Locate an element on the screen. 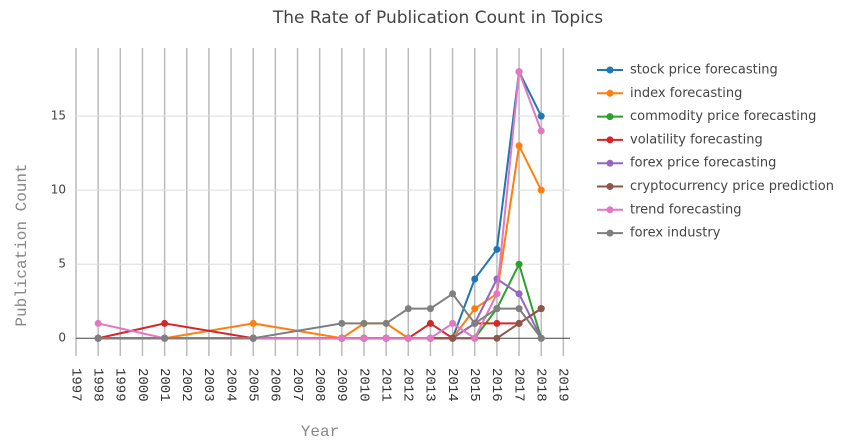  x-tick-label: 2016 is located at coordinates (496, 385).